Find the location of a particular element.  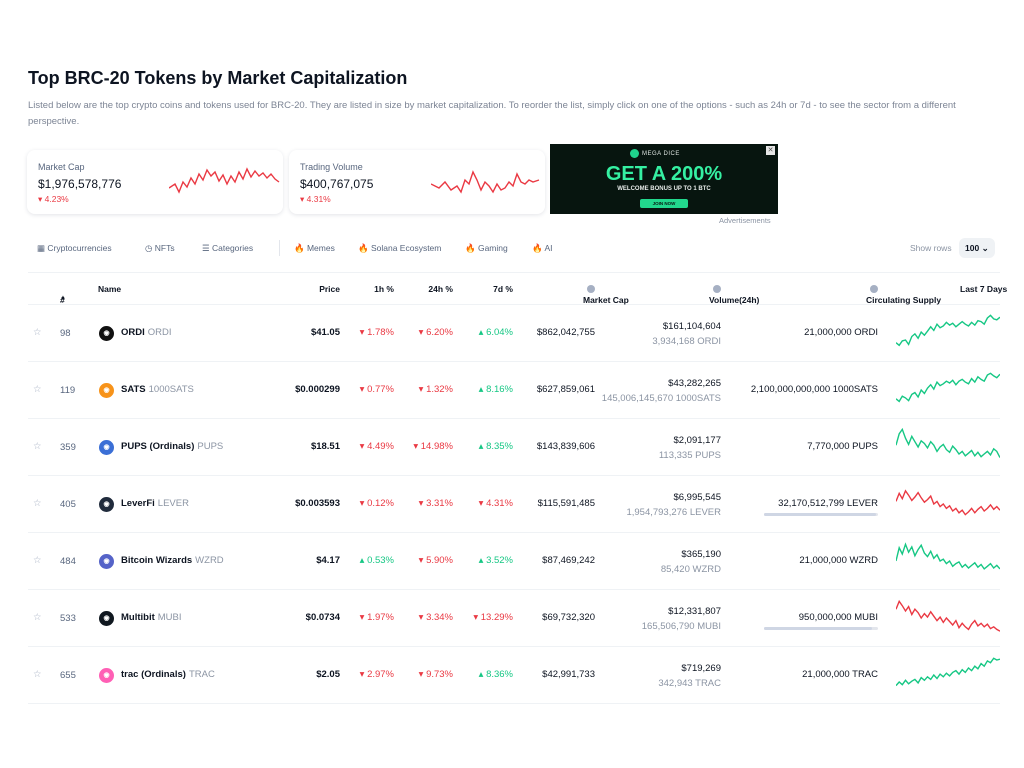

filter-categories: ☰ Categories is located at coordinates (228, 248).